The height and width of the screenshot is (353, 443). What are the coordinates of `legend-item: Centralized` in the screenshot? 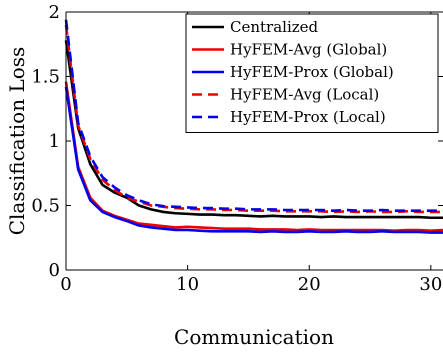 It's located at (255, 27).